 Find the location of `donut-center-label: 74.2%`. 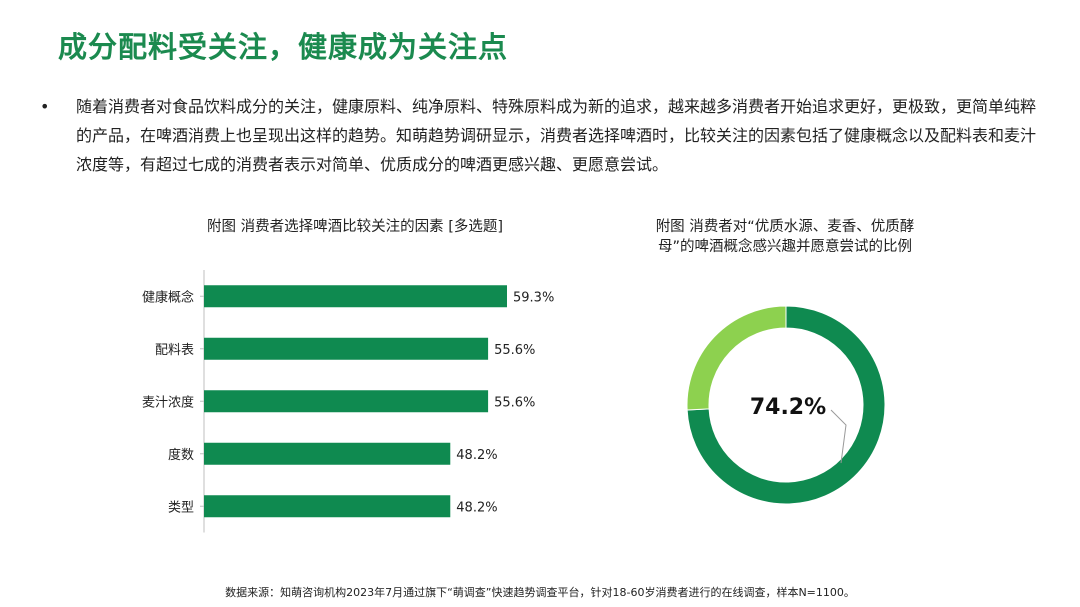

donut-center-label: 74.2% is located at coordinates (788, 407).